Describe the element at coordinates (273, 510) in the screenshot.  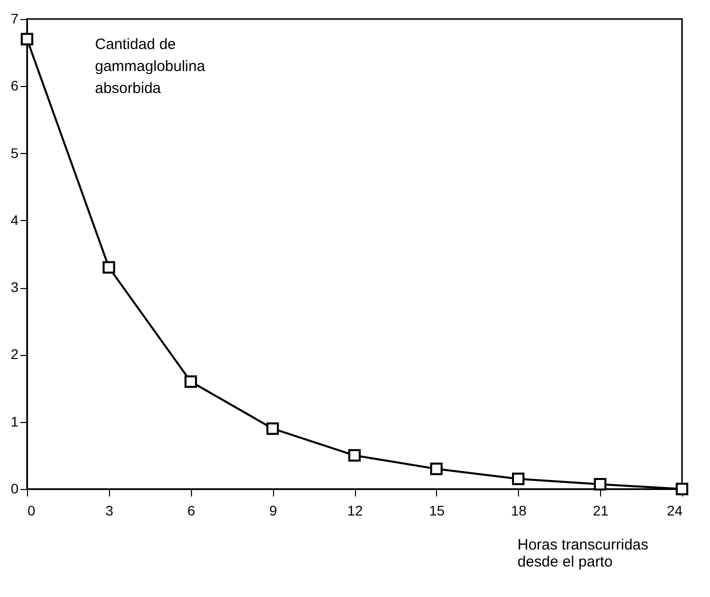
I see `x-tick-label: 9` at that location.